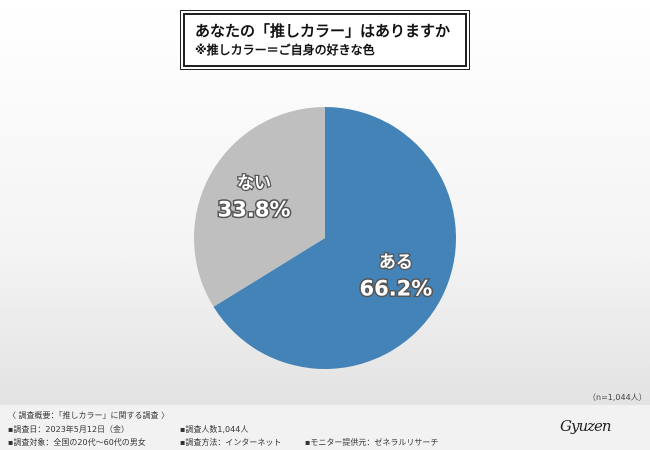  What do you see at coordinates (254, 183) in the screenshot?
I see `pie-category-label-2: ない` at bounding box center [254, 183].